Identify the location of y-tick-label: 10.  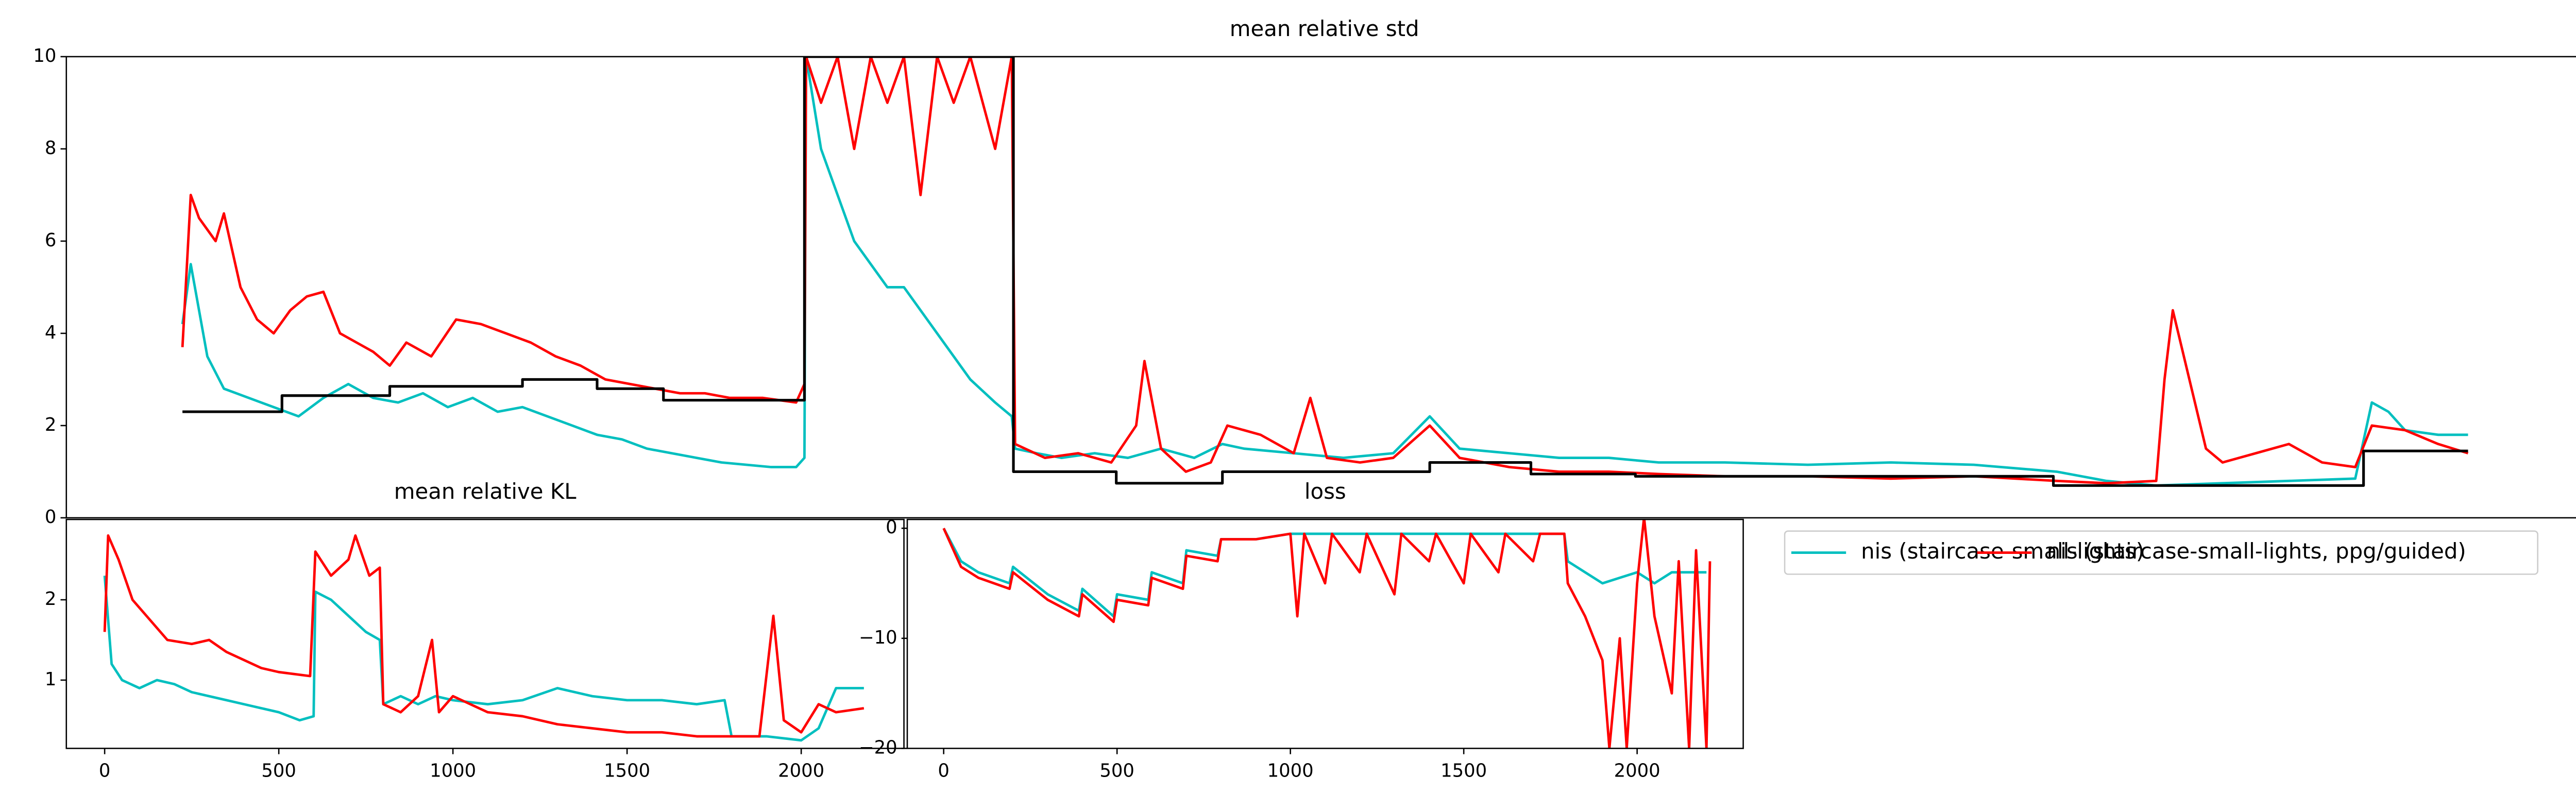
(44, 55).